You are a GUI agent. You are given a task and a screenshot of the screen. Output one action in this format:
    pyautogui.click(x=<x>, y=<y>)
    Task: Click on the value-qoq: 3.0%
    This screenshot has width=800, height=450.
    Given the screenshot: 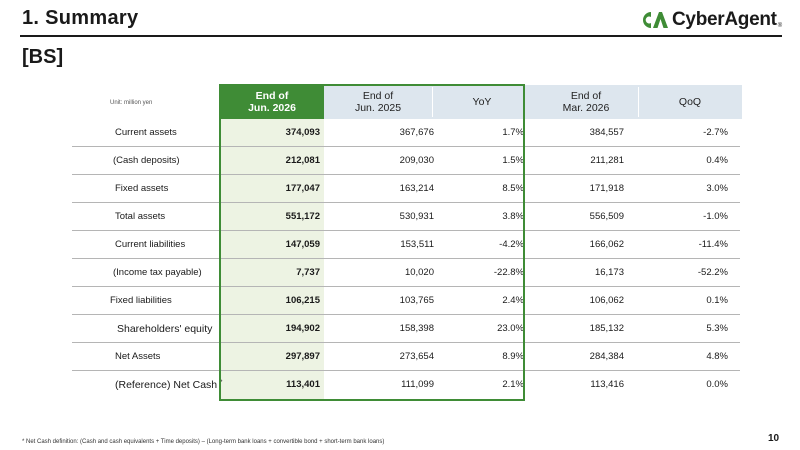 What is the action you would take?
    pyautogui.click(x=717, y=188)
    